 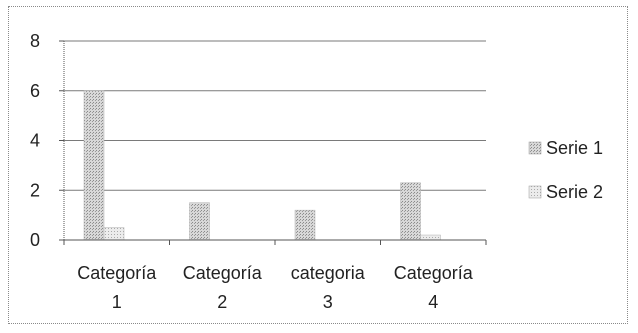 What do you see at coordinates (574, 192) in the screenshot?
I see `legend-label-2: Serie 2` at bounding box center [574, 192].